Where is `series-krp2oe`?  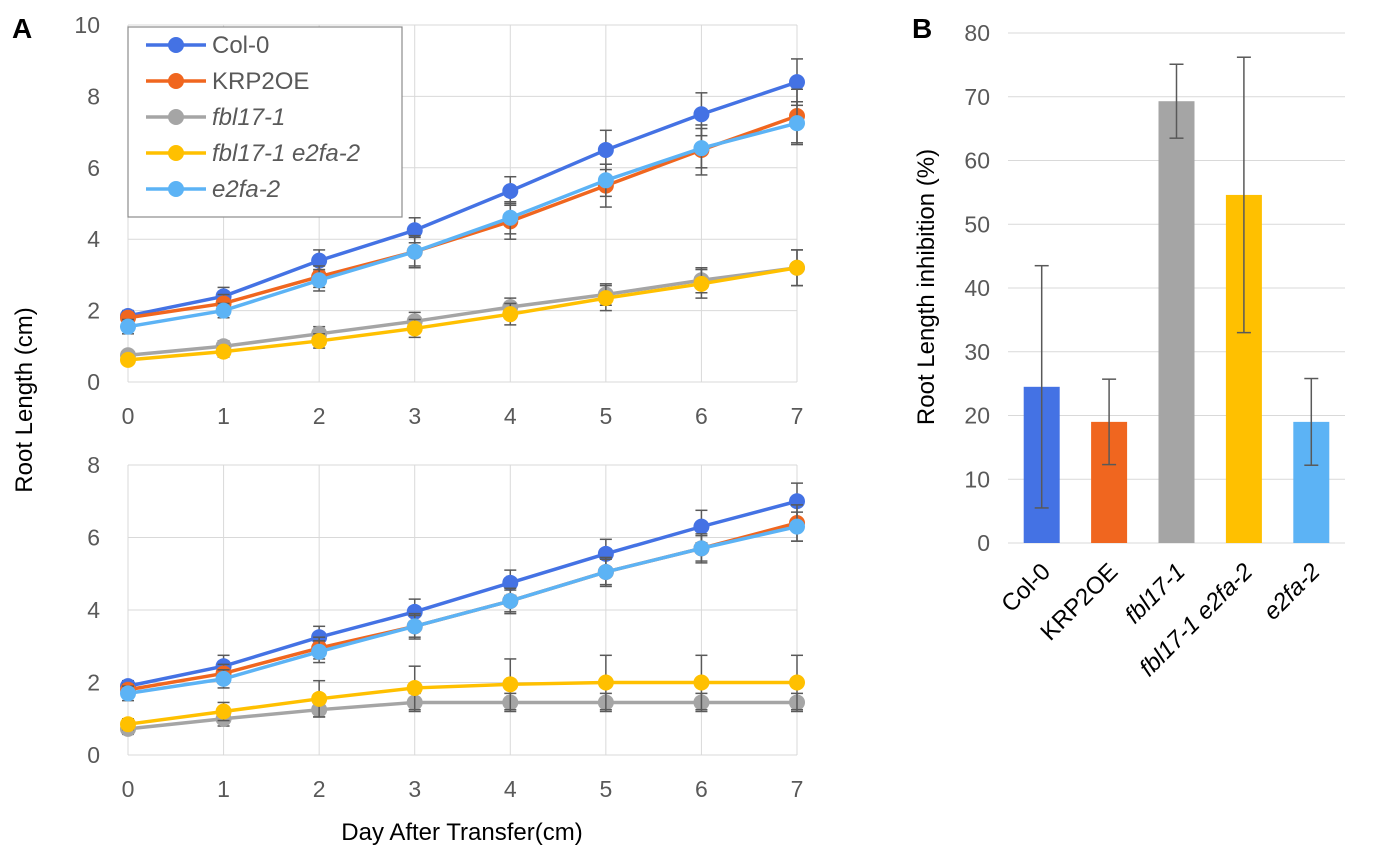 series-krp2oe is located at coordinates (462, 601).